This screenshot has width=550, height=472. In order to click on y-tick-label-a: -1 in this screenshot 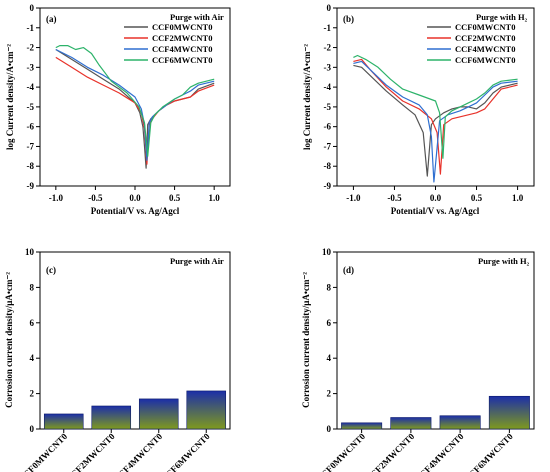, I will do `click(31, 28)`.